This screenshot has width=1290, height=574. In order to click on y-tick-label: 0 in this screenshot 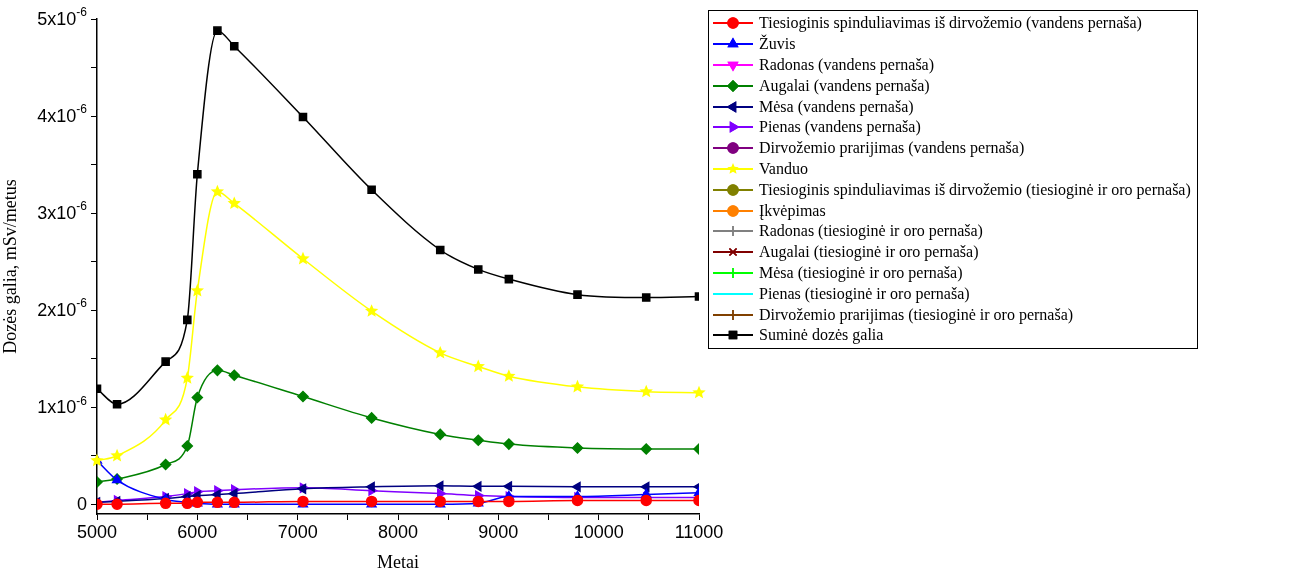, I will do `click(81, 504)`.